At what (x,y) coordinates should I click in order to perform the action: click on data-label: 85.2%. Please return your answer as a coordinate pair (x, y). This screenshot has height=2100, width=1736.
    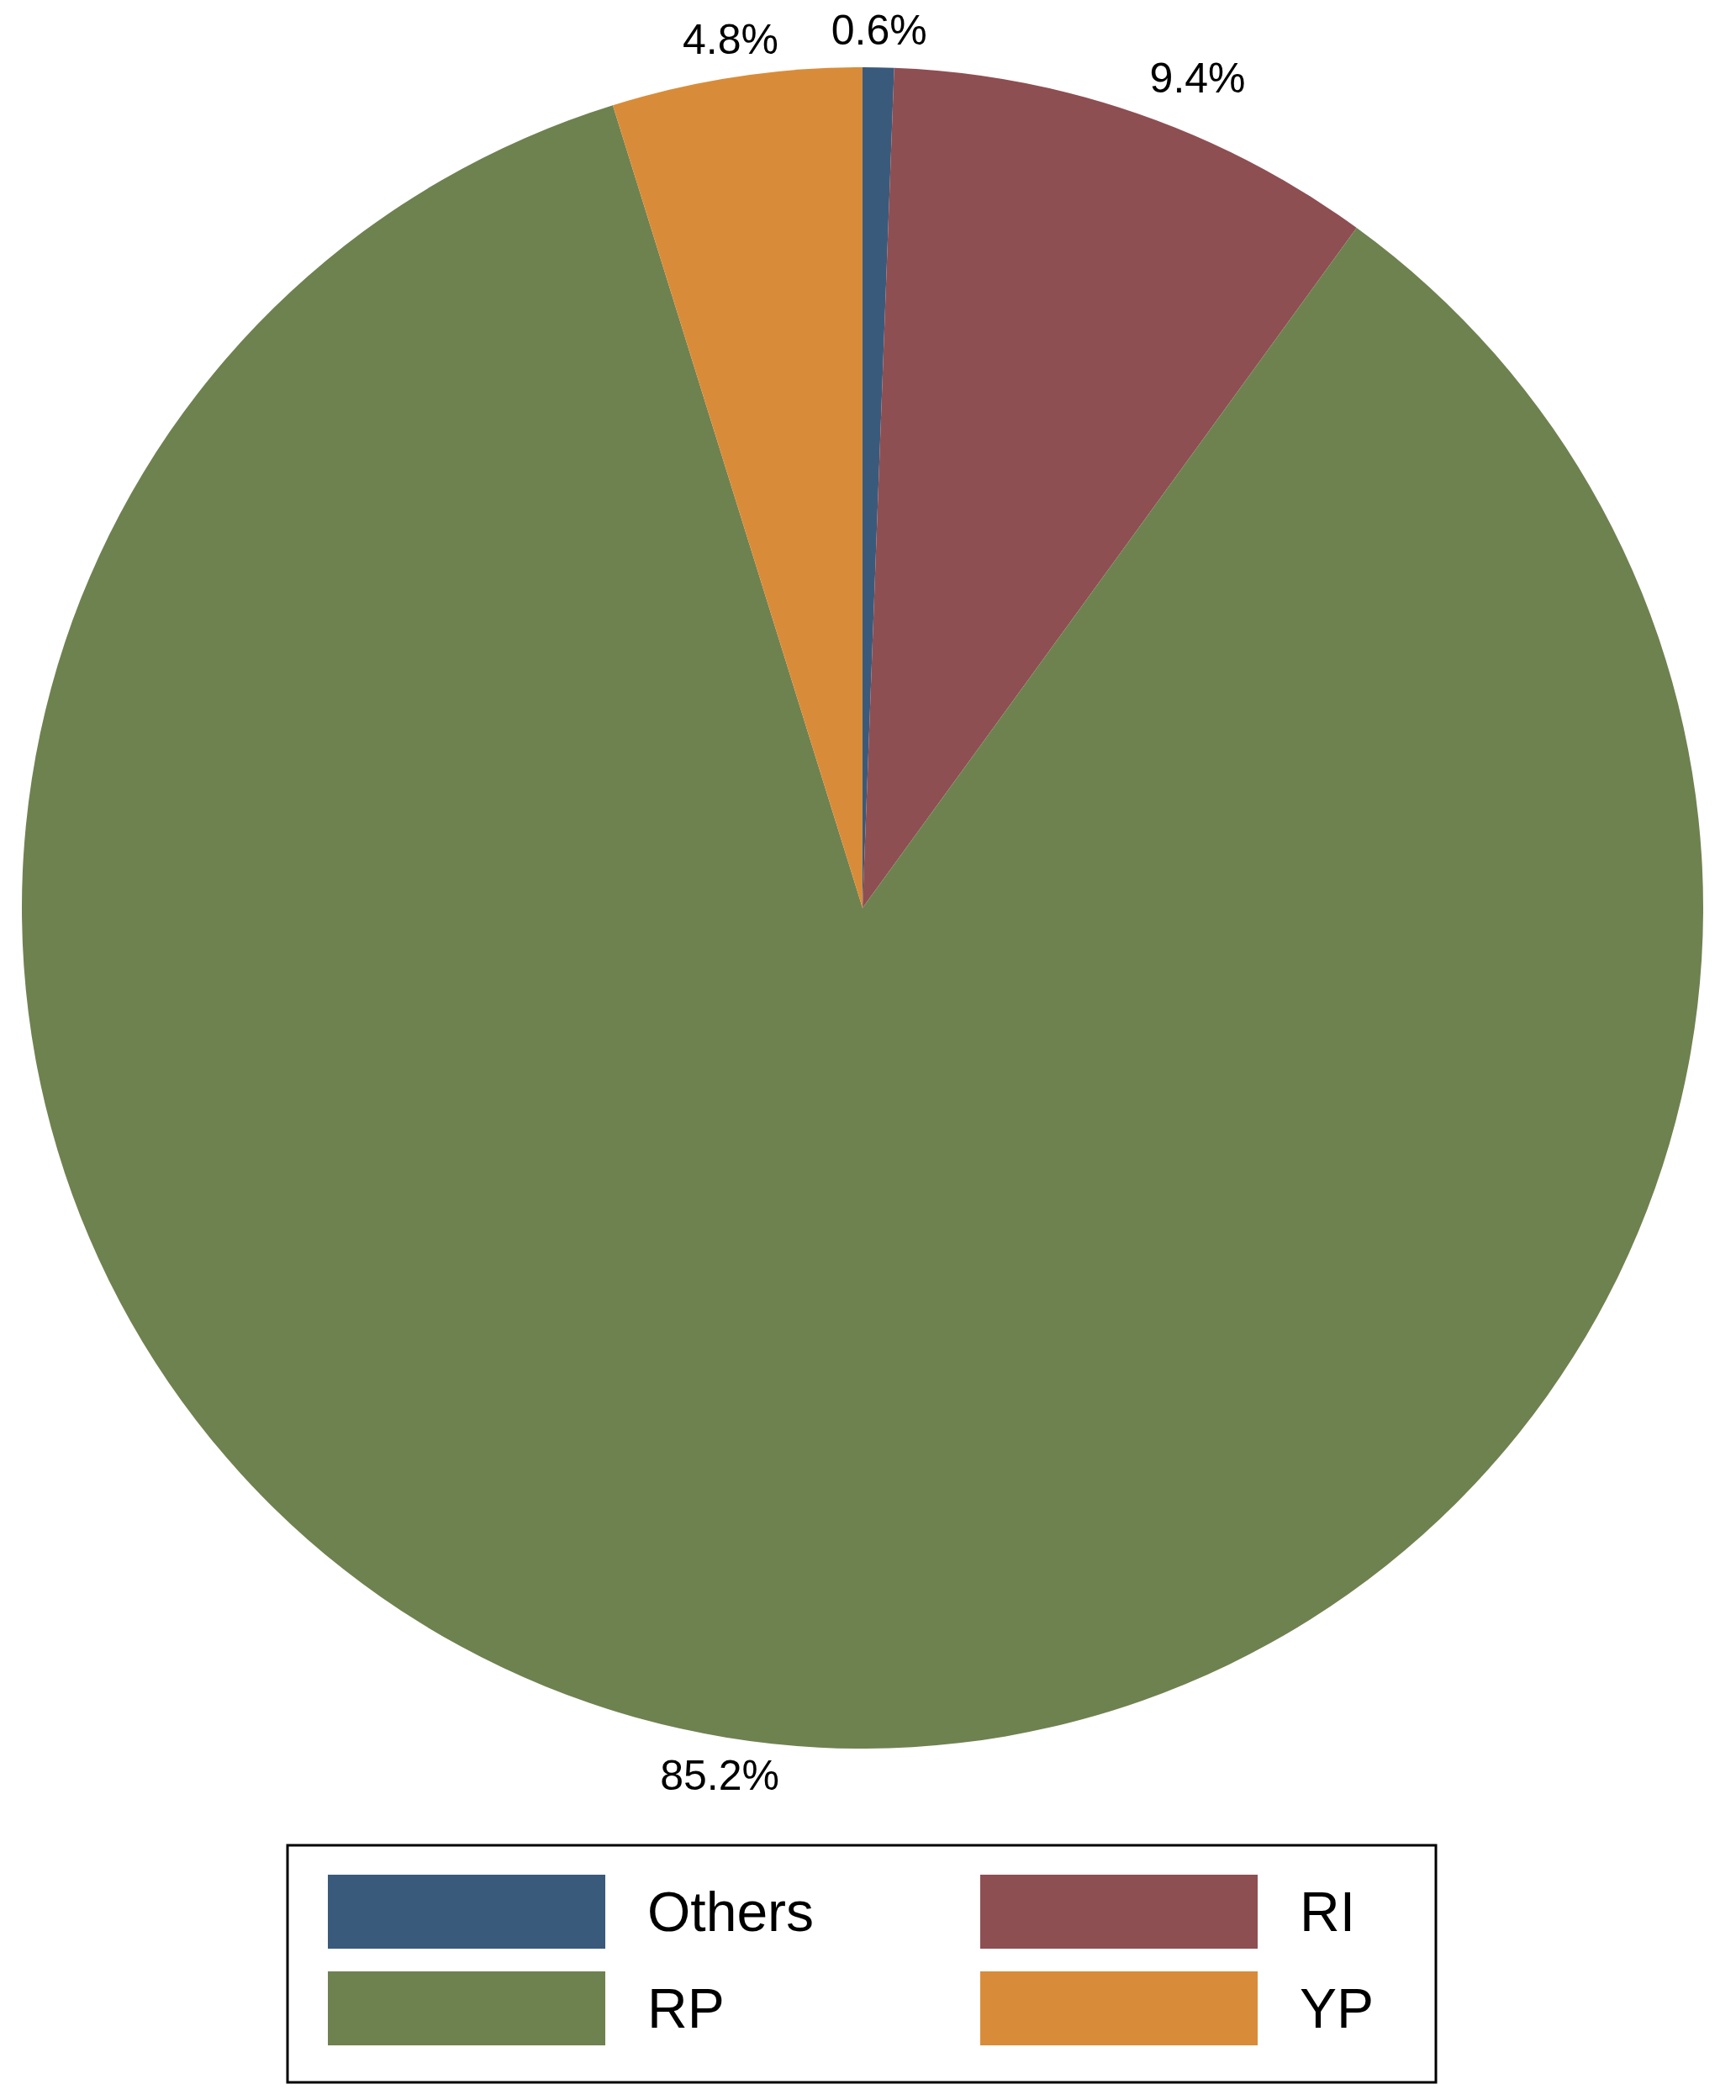
    Looking at the image, I should click on (719, 1775).